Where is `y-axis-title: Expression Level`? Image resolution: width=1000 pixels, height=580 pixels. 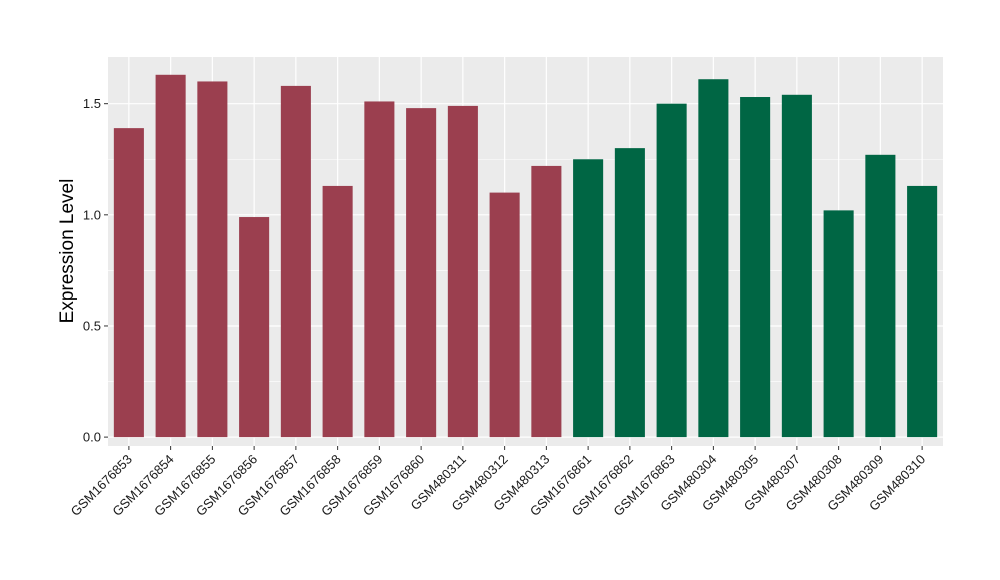
y-axis-title: Expression Level is located at coordinates (67, 251).